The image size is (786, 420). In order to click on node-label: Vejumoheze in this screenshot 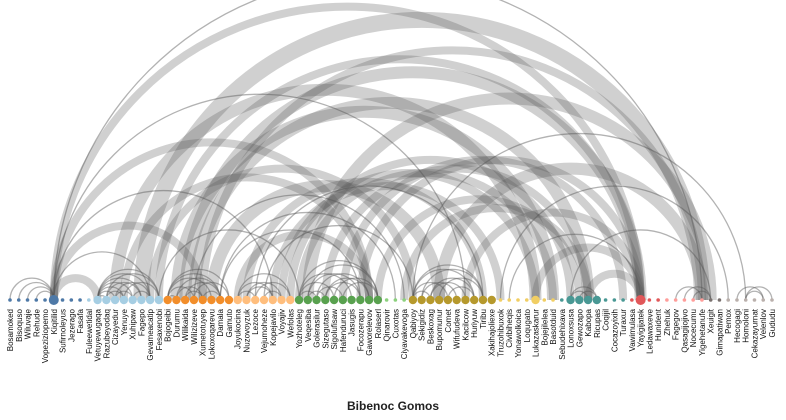, I will do `click(264, 330)`.